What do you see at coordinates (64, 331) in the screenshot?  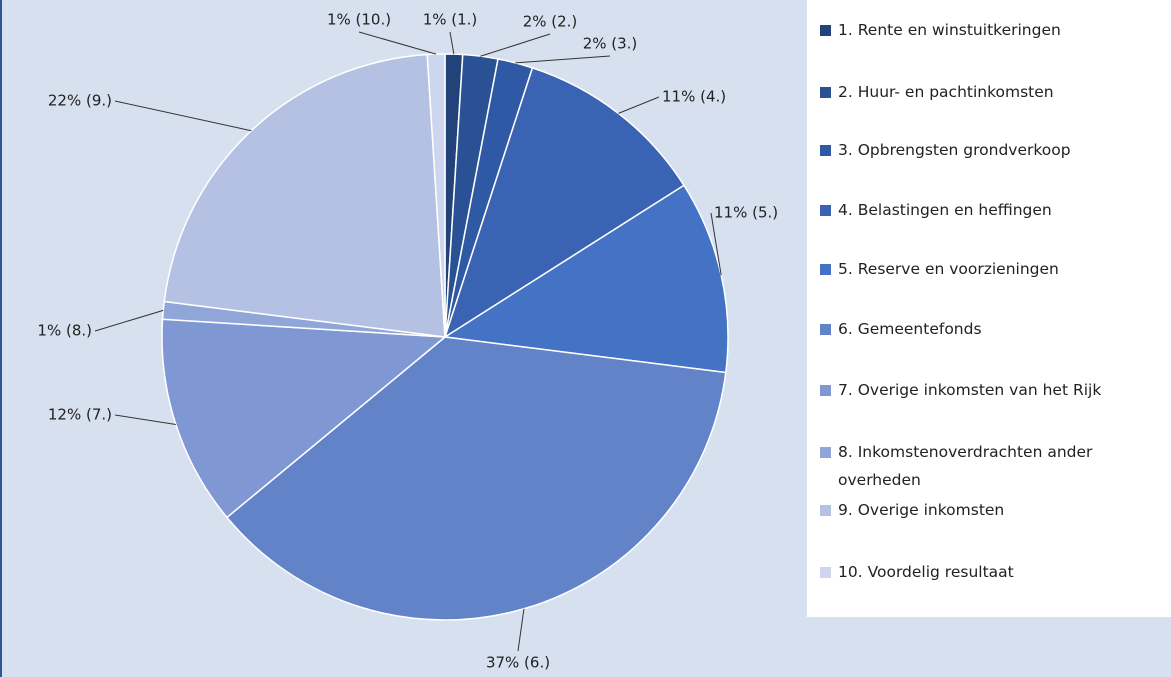 I see `data-label: 1% (8.)` at bounding box center [64, 331].